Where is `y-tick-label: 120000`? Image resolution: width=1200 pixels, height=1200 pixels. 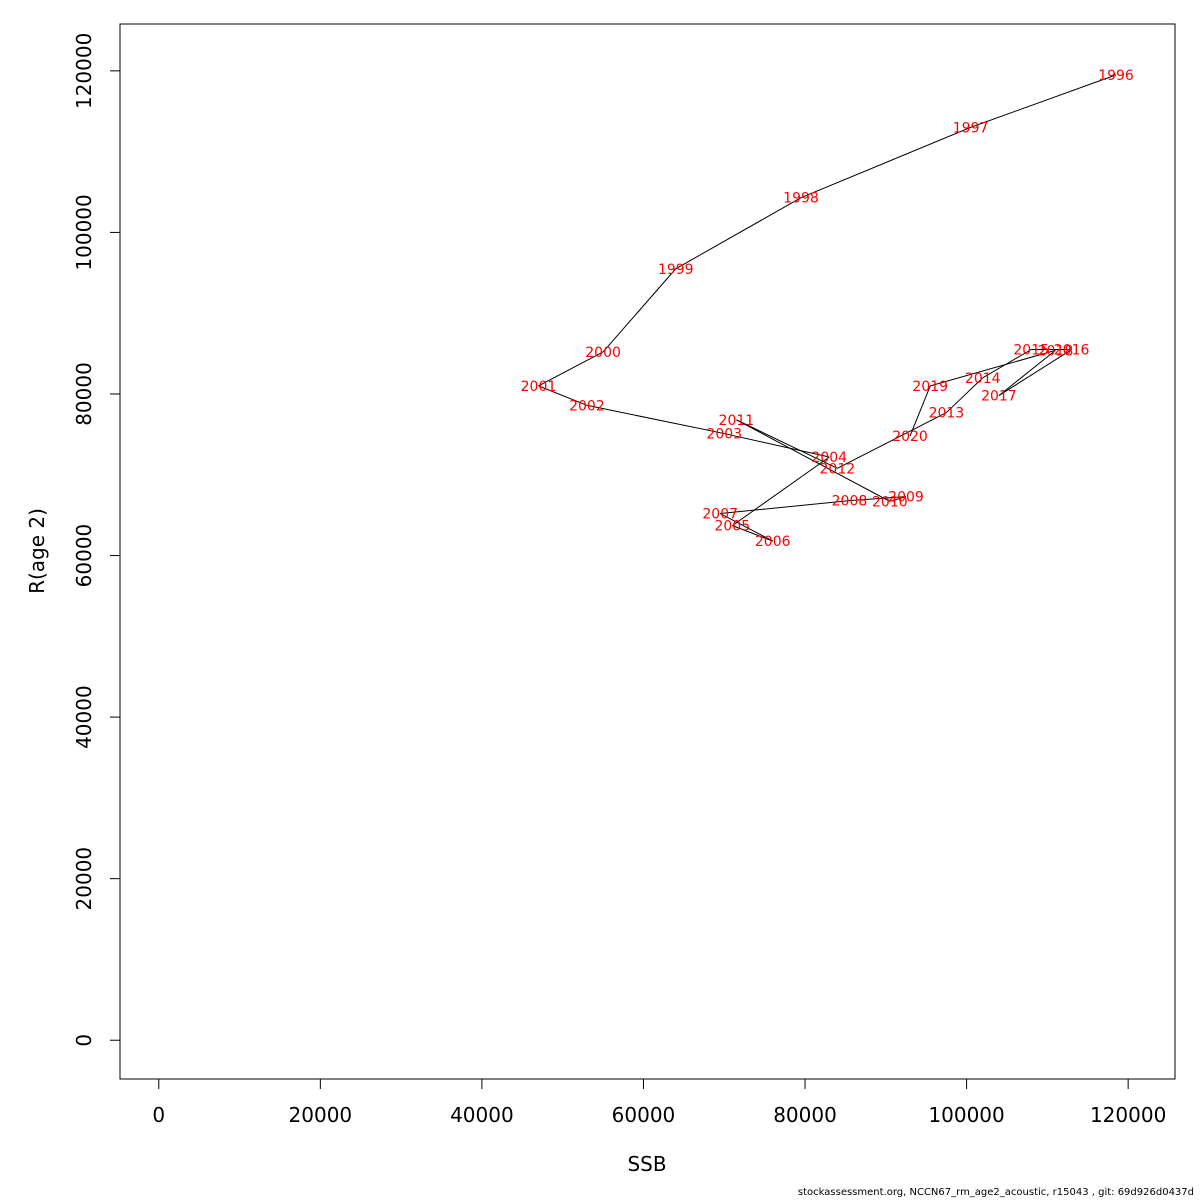
y-tick-label: 120000 is located at coordinates (84, 71).